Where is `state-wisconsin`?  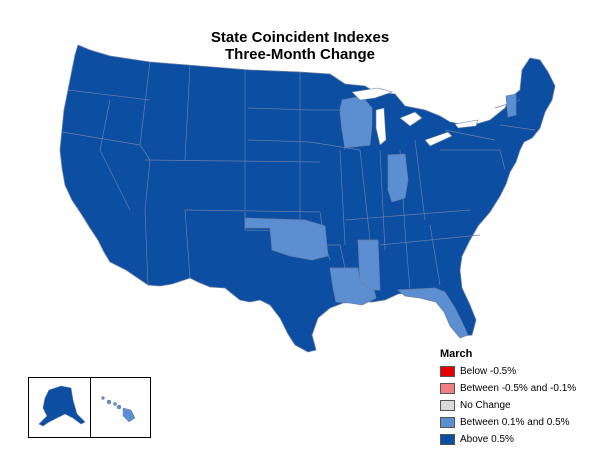
state-wisconsin is located at coordinates (356, 122).